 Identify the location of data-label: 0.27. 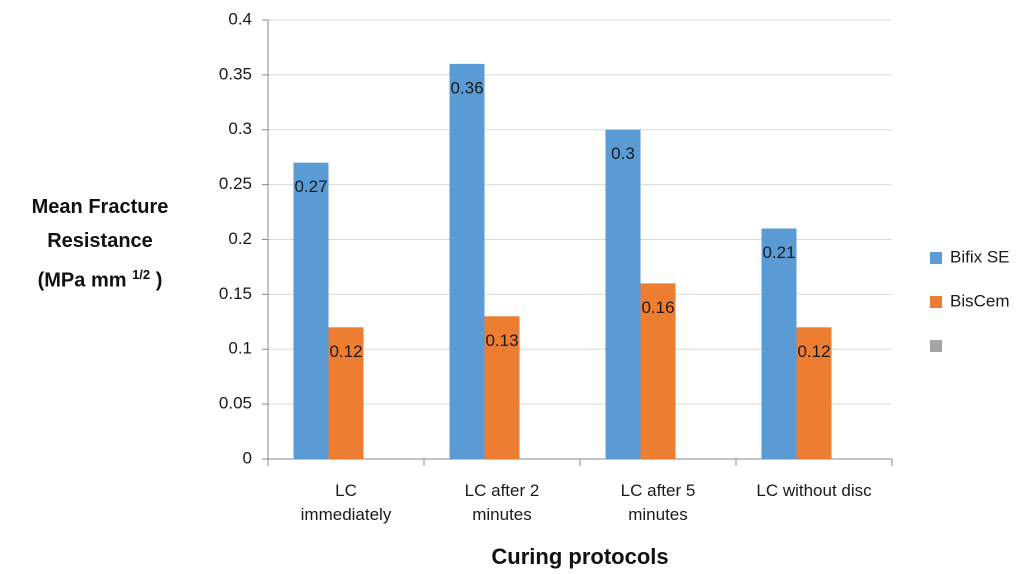
(310, 186).